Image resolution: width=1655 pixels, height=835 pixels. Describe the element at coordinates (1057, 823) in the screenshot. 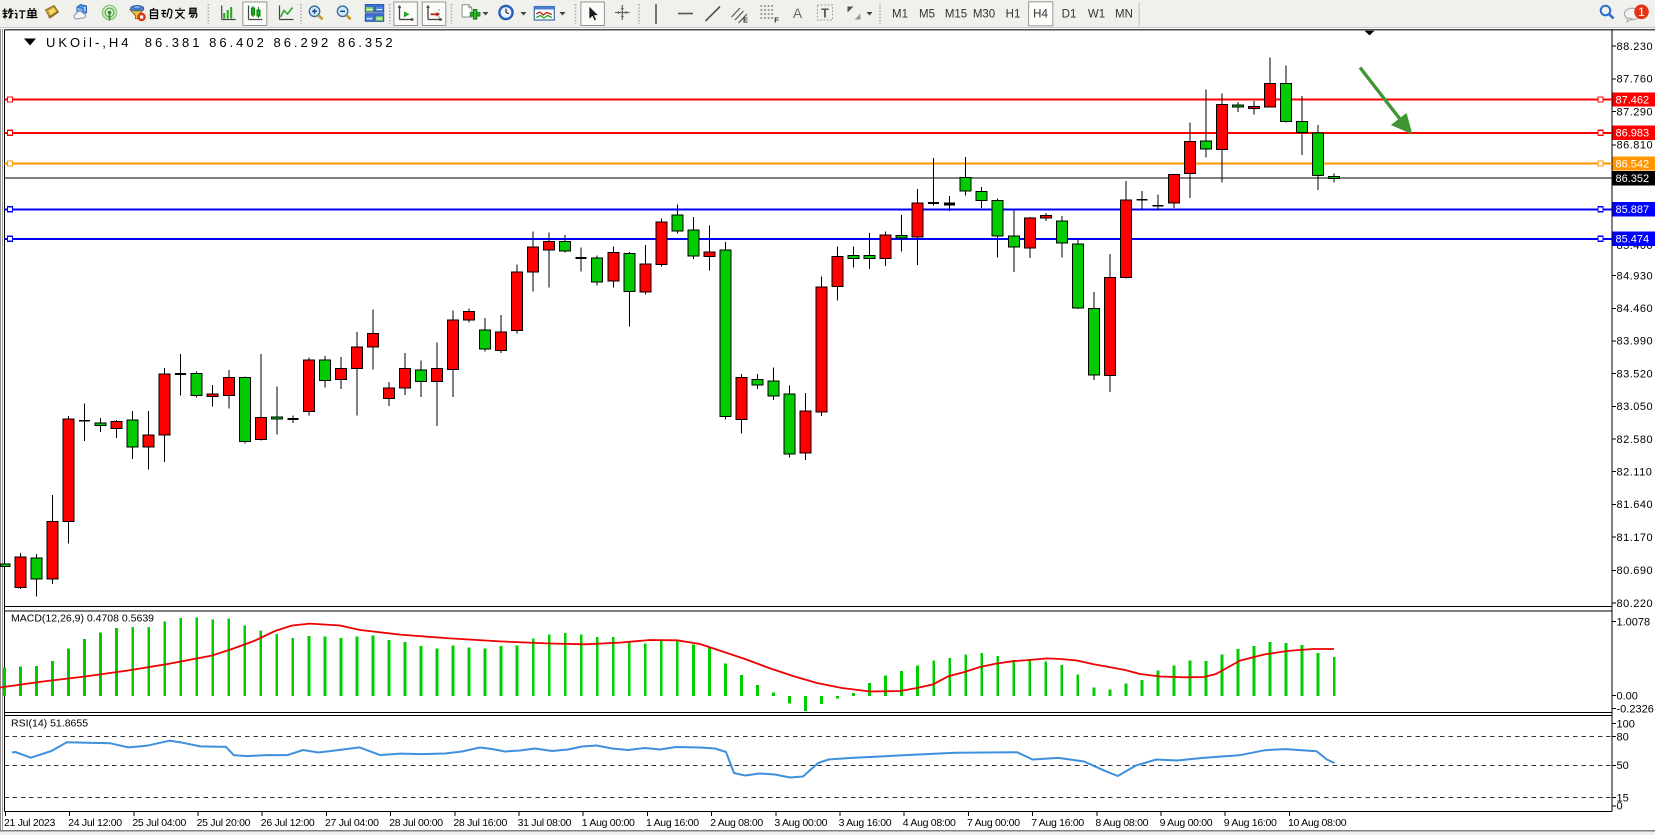

I see `svg-text: 7 Aug 16:00` at that location.